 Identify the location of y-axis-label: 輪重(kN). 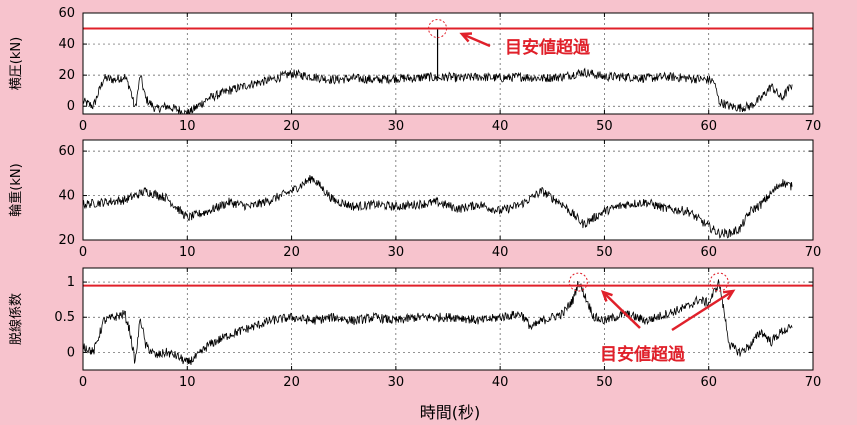
(16, 189).